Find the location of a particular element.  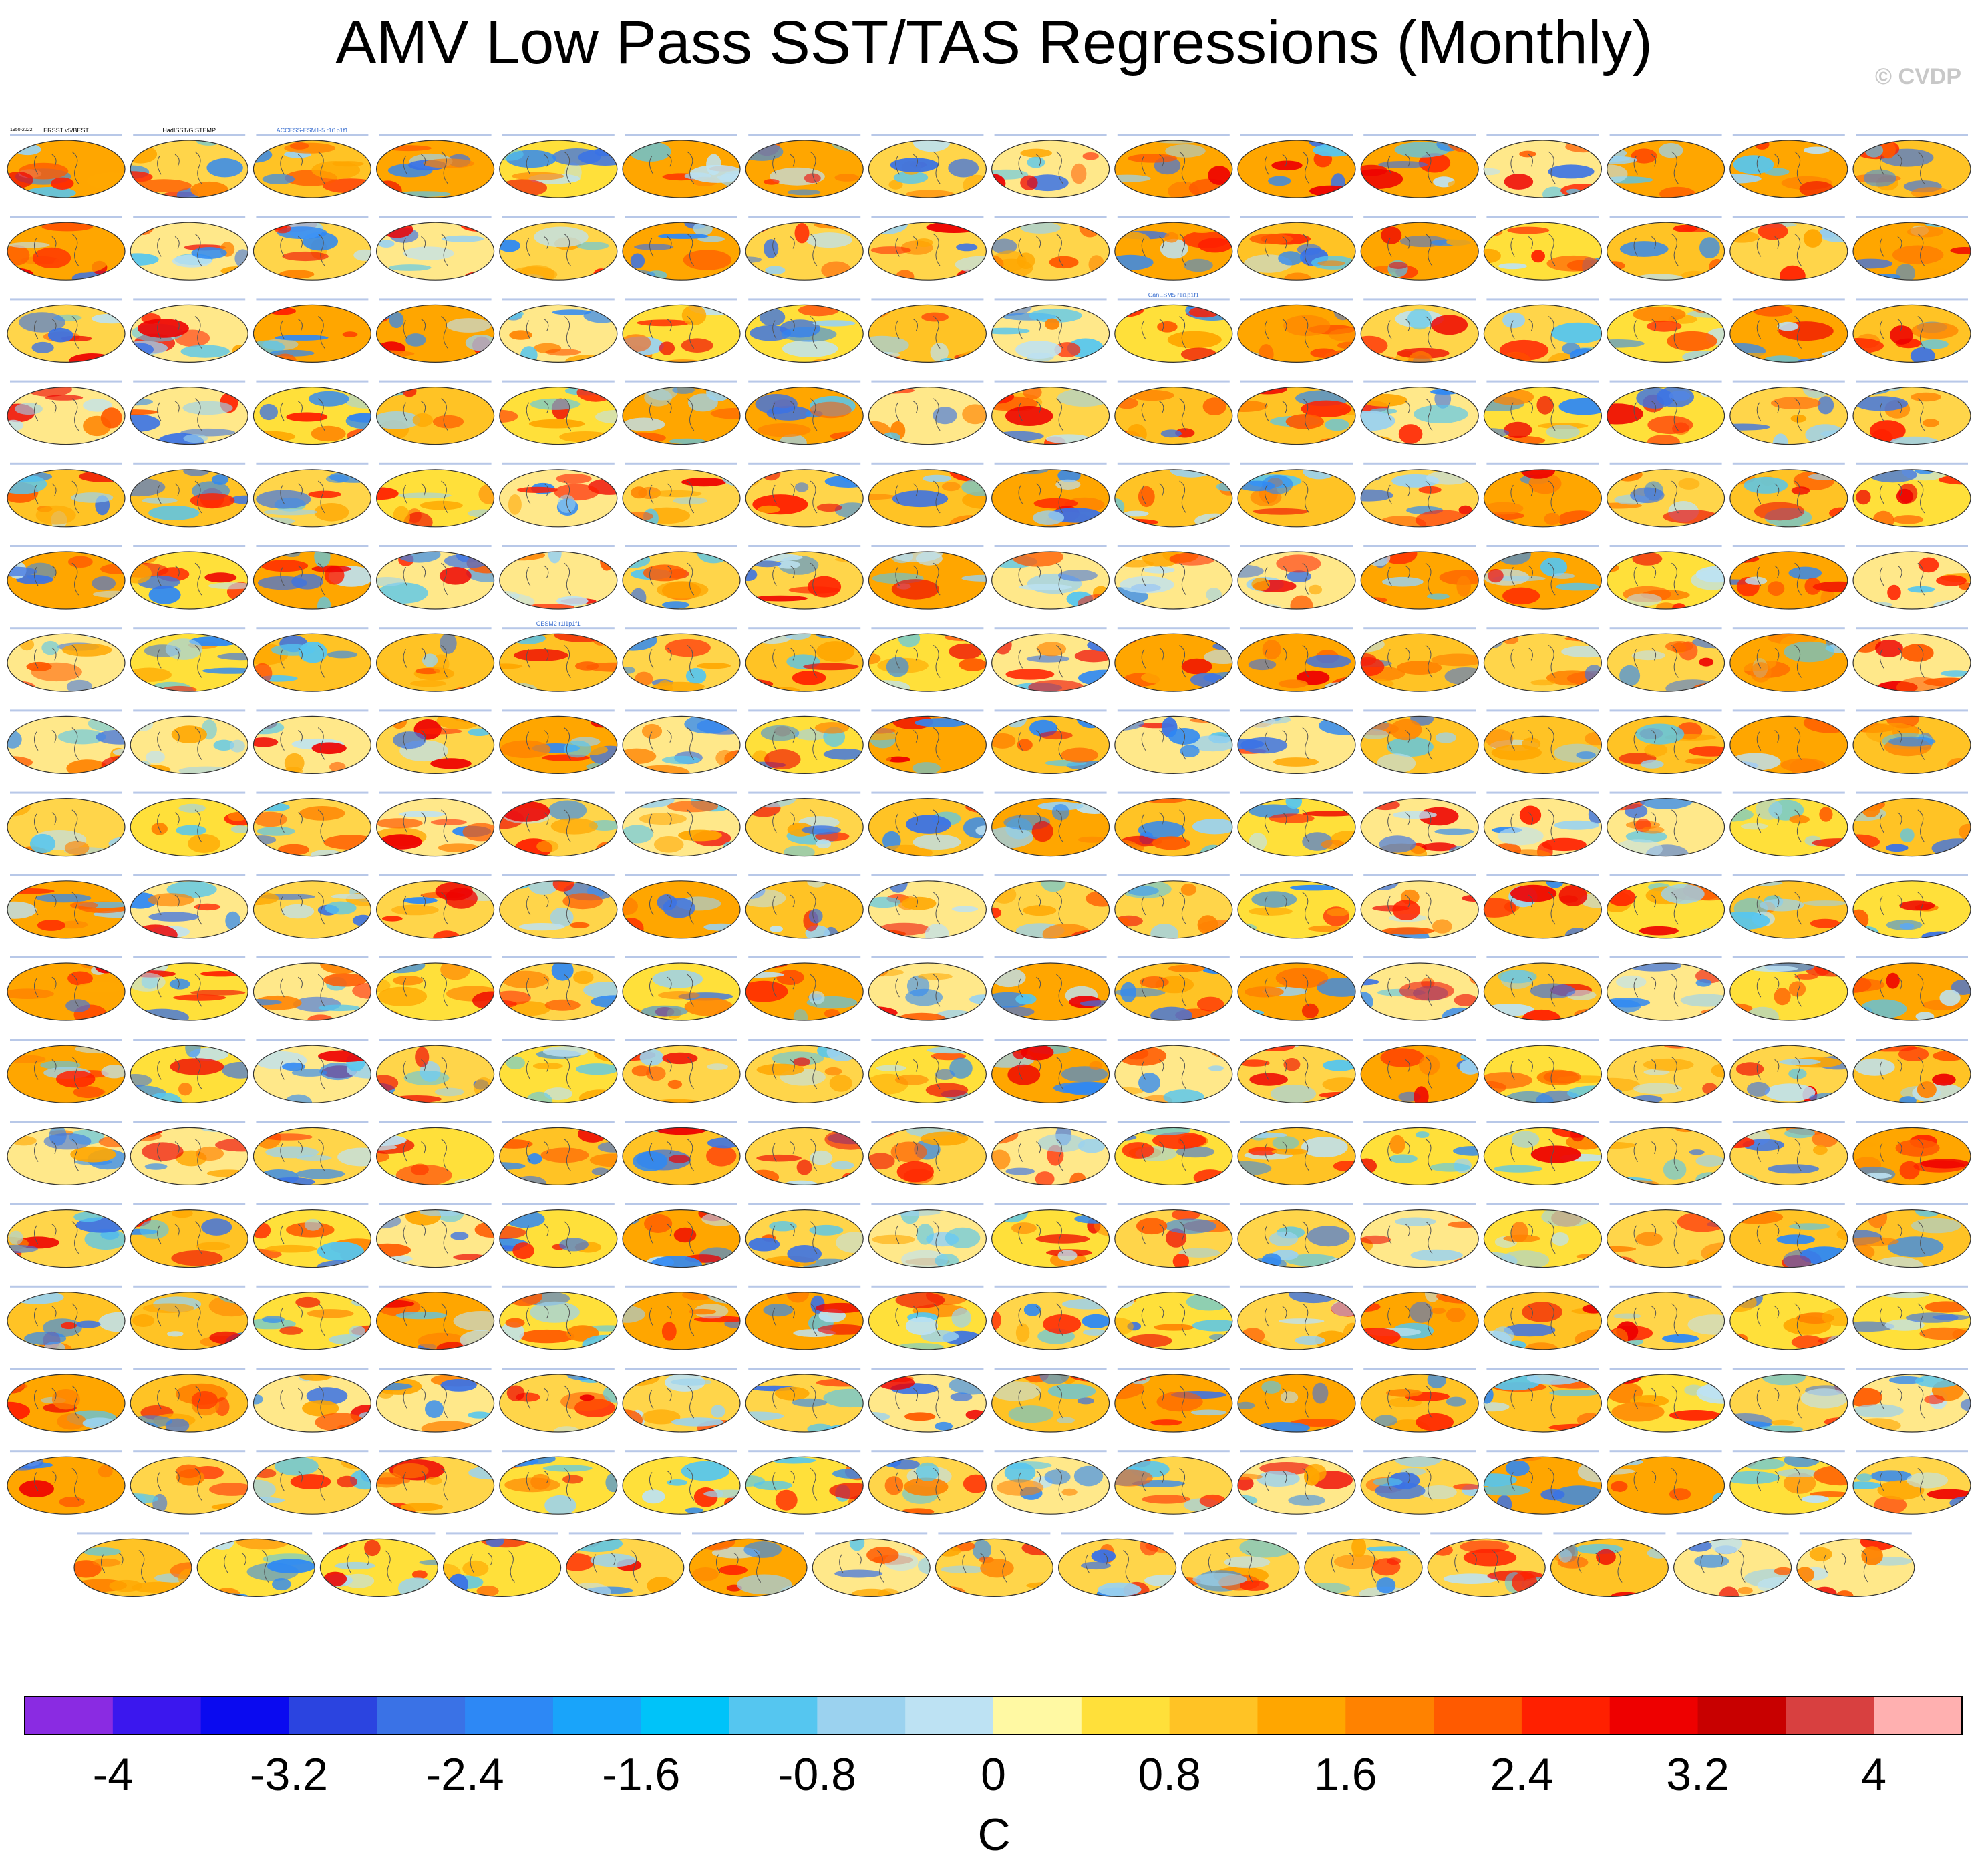

colorbar-tick-label: 3.2 is located at coordinates (1697, 1774).